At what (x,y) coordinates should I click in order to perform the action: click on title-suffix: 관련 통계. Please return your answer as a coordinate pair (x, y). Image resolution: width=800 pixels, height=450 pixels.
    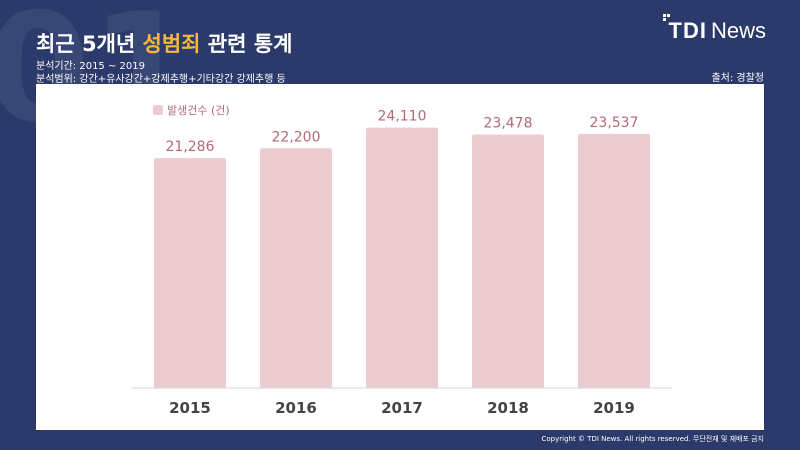
    Looking at the image, I should click on (246, 44).